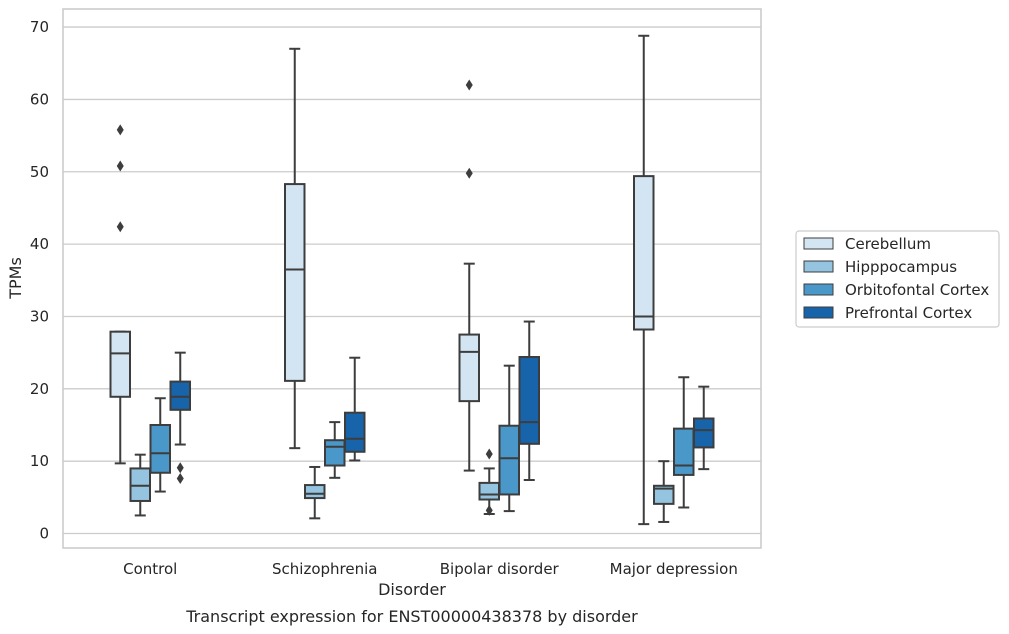  Describe the element at coordinates (39, 461) in the screenshot. I see `y-tick-label: 10` at that location.